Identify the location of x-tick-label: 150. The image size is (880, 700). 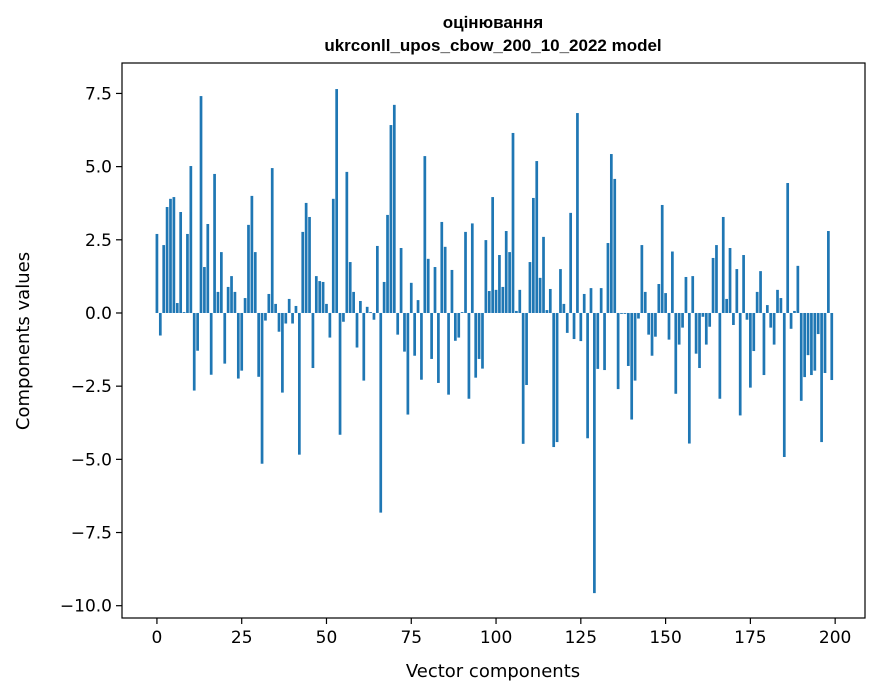
(665, 638).